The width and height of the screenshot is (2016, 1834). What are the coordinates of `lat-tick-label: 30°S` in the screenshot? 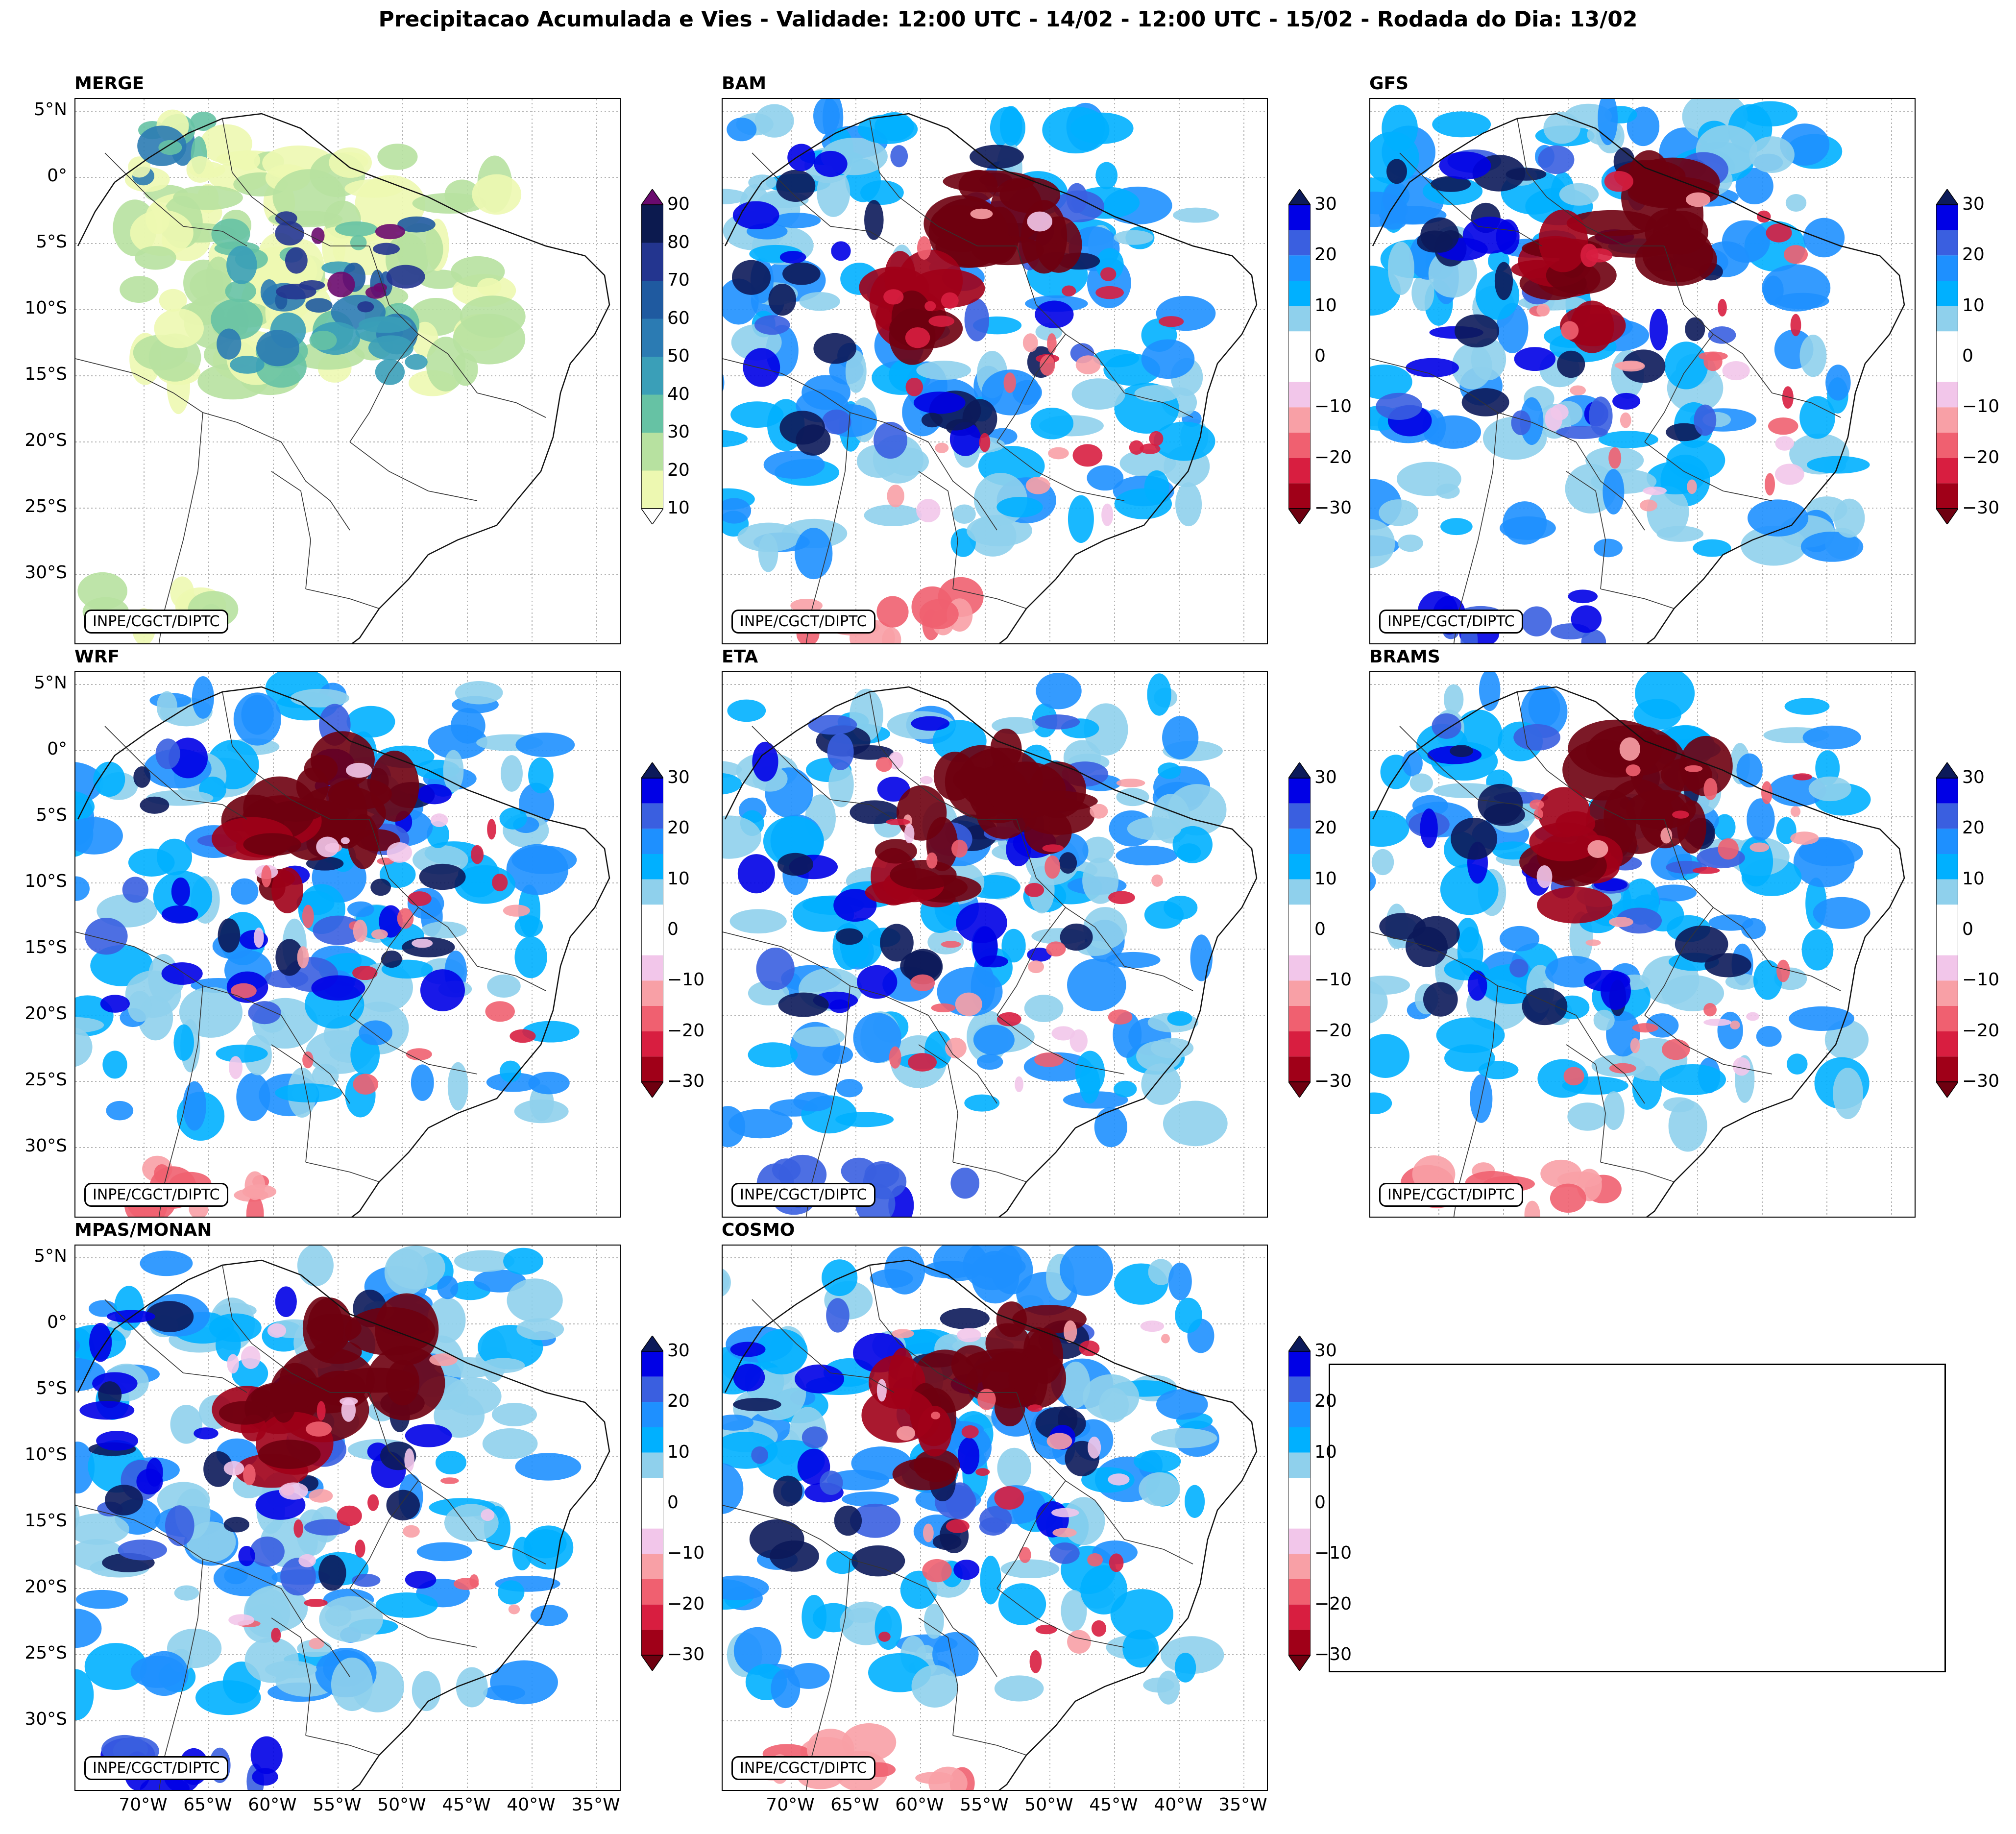 It's located at (45, 572).